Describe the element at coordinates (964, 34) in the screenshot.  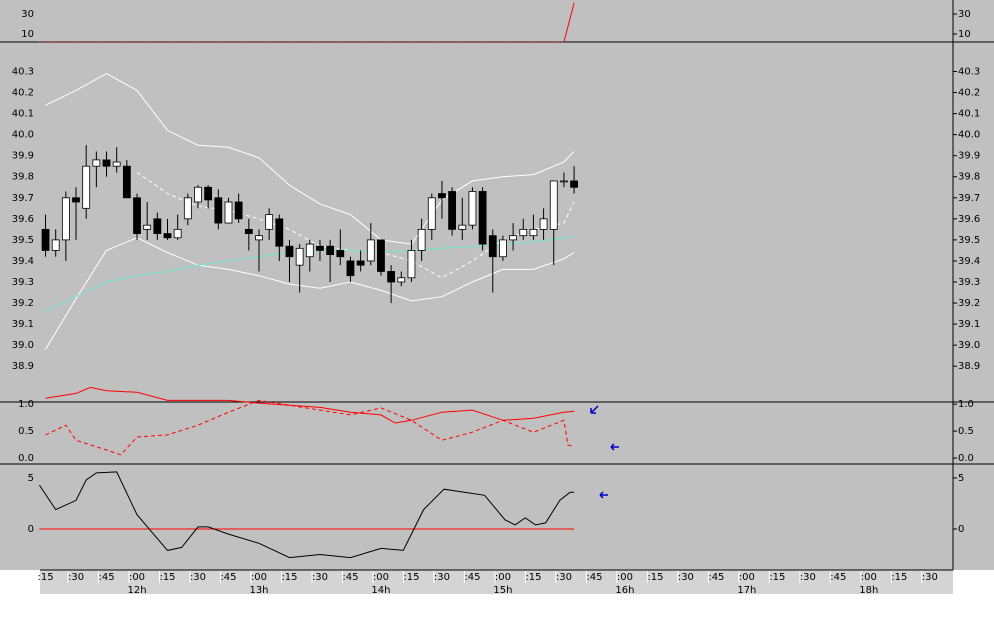
I see `y-tick-label-right: 10` at that location.